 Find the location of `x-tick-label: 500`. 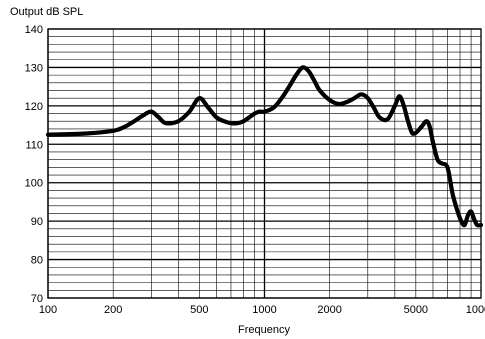

x-tick-label: 500 is located at coordinates (199, 310).